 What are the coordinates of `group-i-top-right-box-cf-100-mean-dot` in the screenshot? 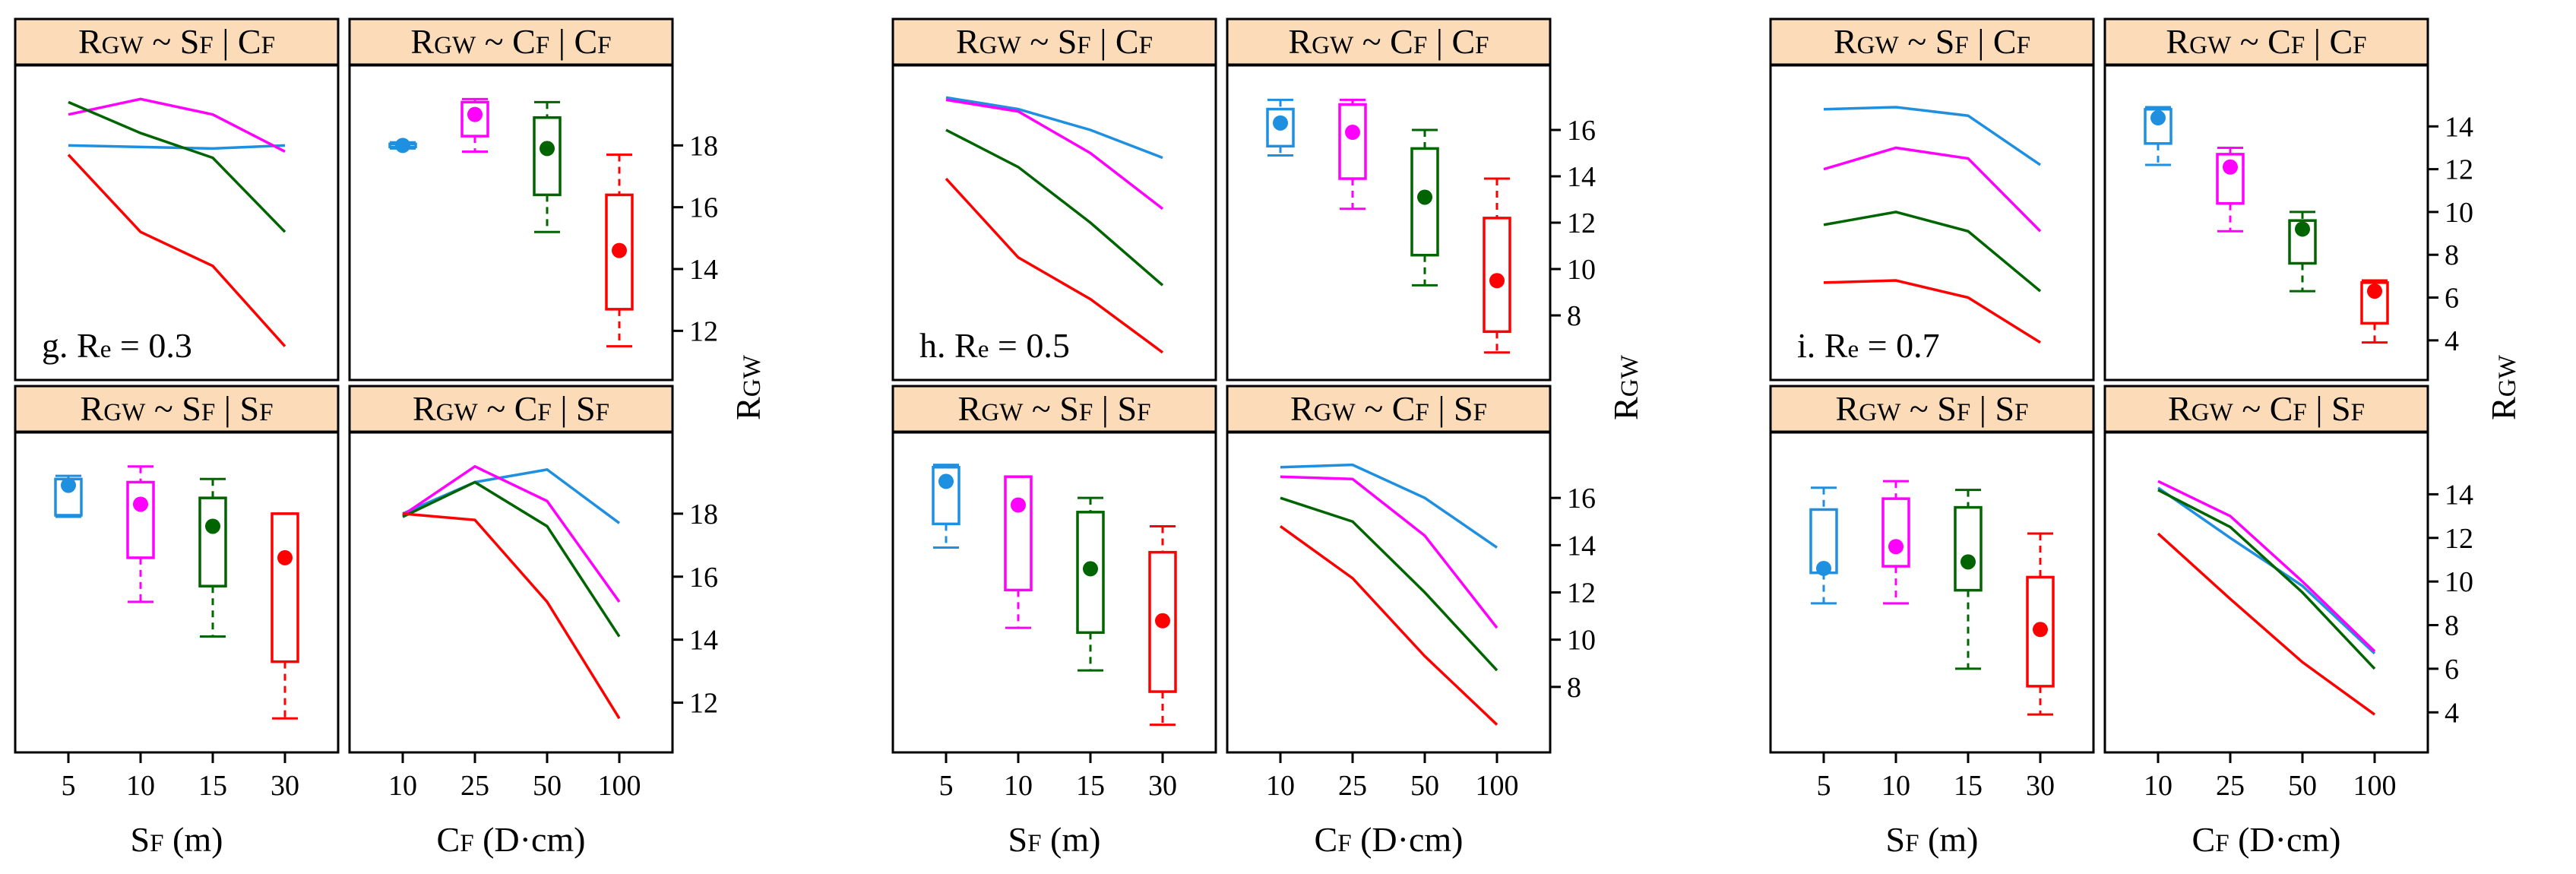 It's located at (2374, 291).